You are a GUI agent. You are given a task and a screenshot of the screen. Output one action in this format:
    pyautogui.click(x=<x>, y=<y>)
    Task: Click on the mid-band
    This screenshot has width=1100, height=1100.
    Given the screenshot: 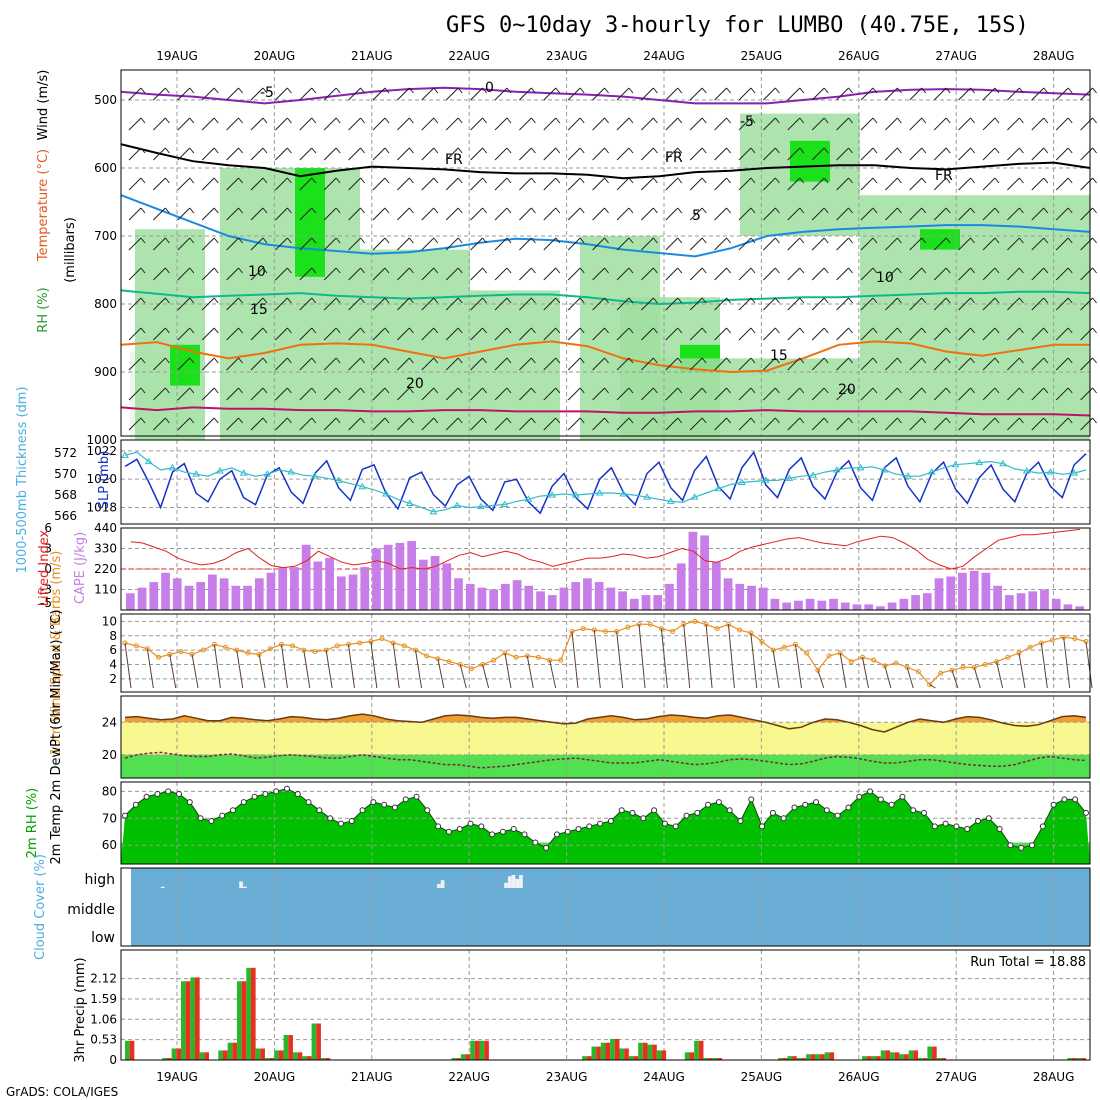 What is the action you would take?
    pyautogui.click(x=605, y=738)
    